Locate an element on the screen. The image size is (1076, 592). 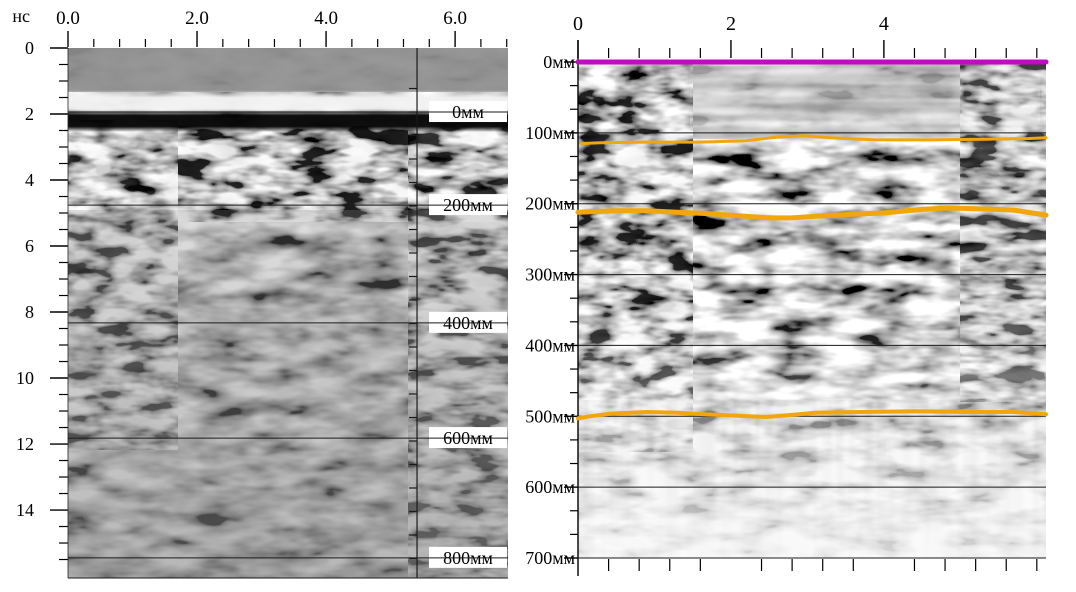
x-tick-label: 4.0 is located at coordinates (326, 18).